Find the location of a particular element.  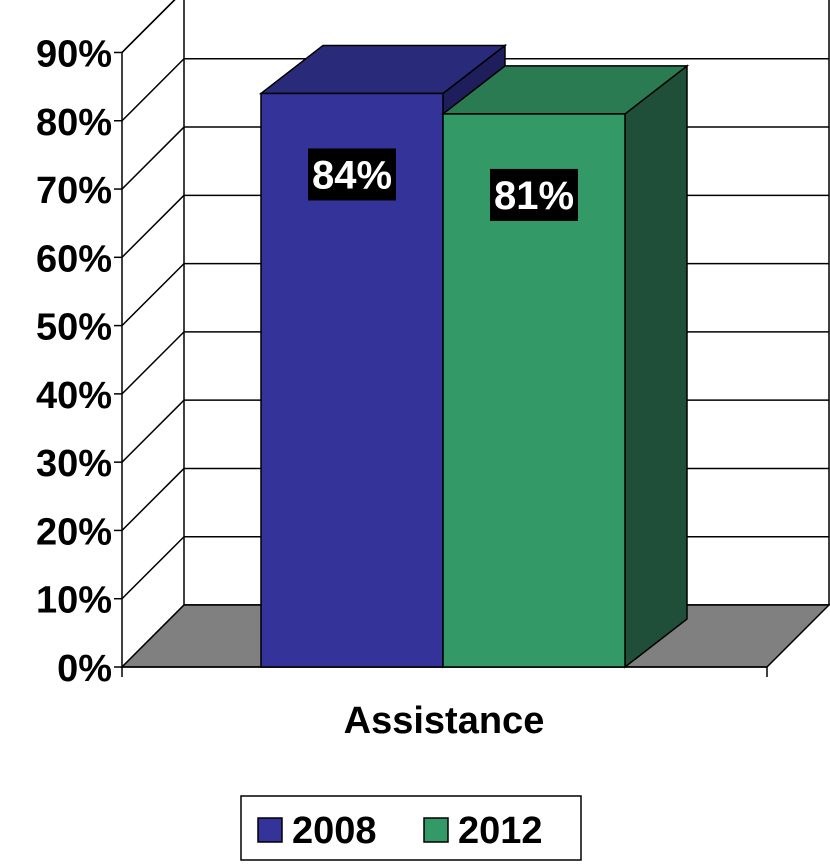

data-labels: 84% 81% is located at coordinates (443, 184).